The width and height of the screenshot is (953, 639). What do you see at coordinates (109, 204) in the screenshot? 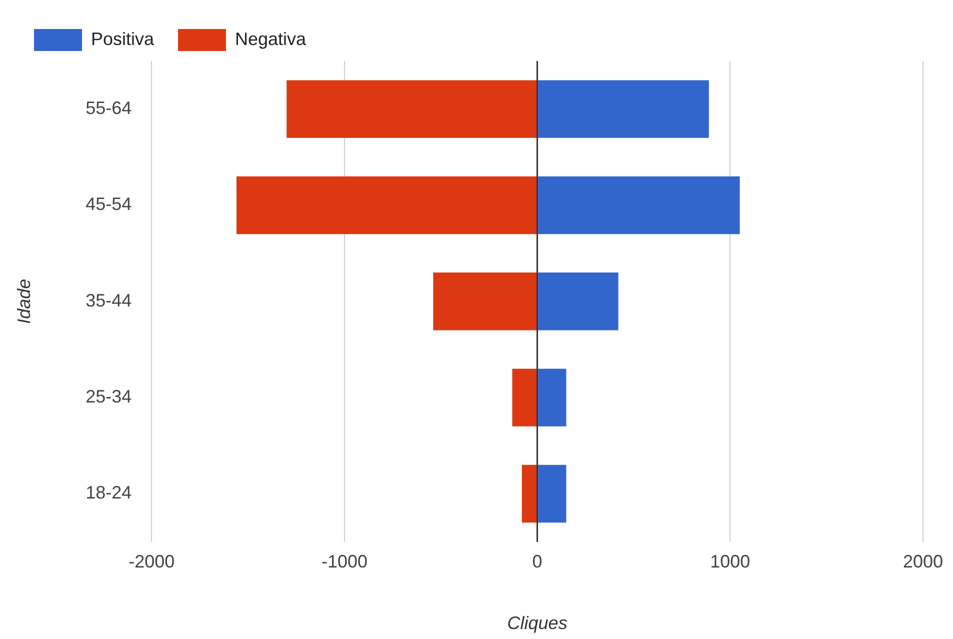
I see `y-tick-label: 45-54` at bounding box center [109, 204].